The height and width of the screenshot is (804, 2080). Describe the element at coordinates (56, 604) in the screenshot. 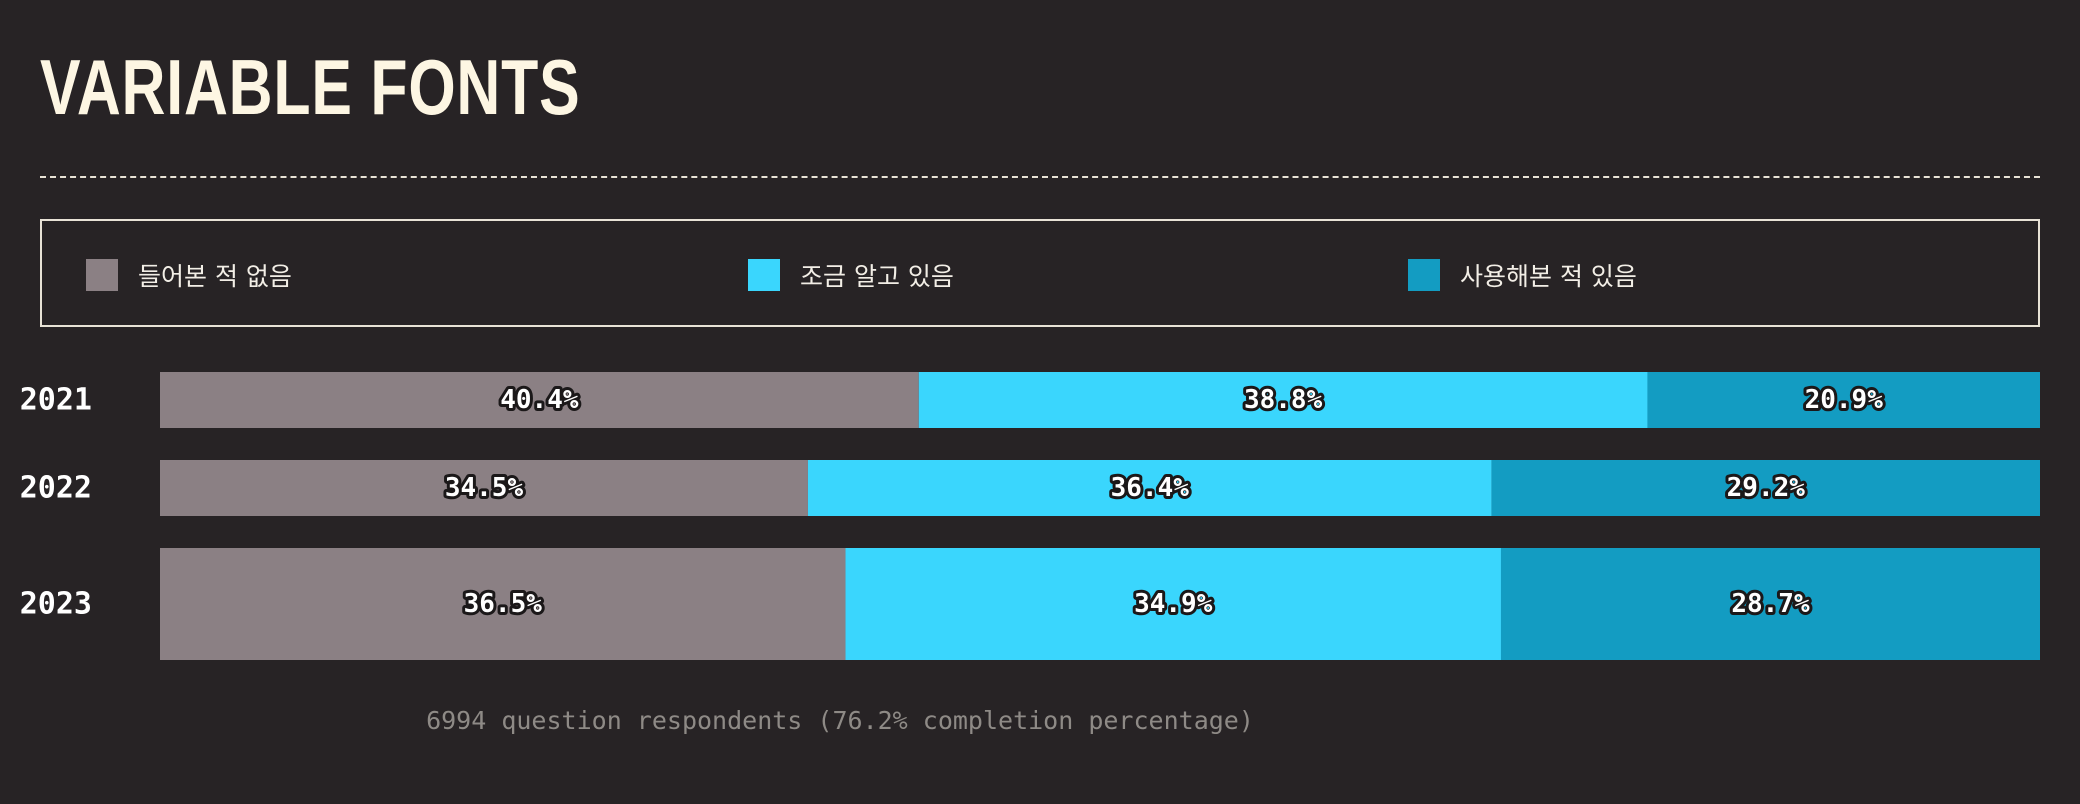

I see `year-label-2023: 2023` at that location.